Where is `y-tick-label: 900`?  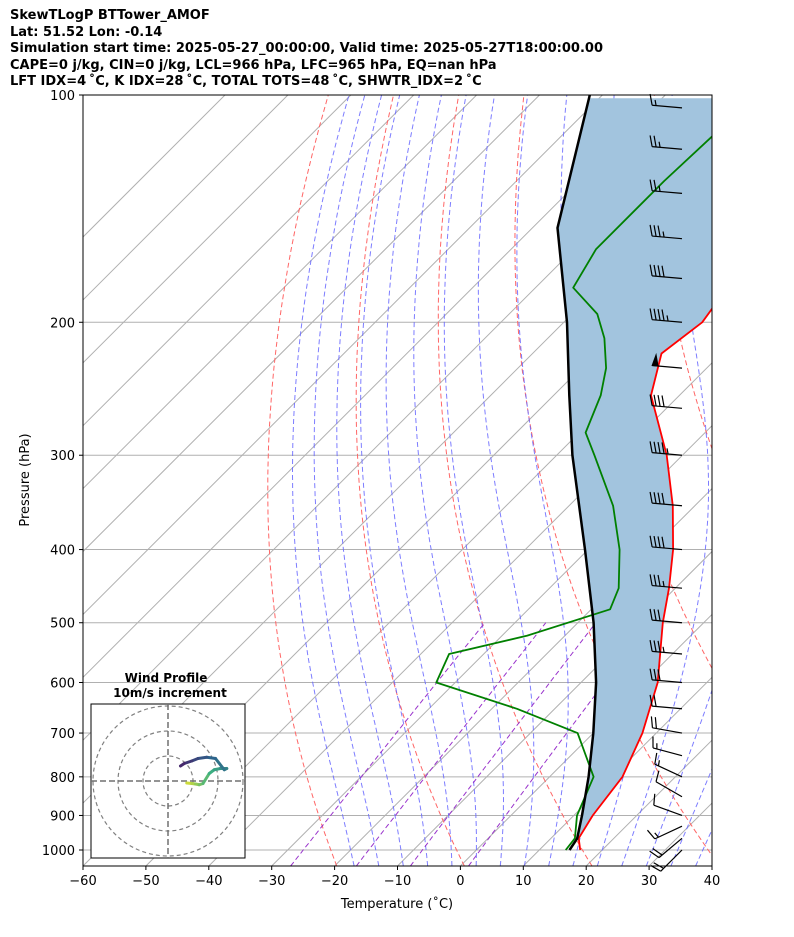
y-tick-label: 900 is located at coordinates (62, 816).